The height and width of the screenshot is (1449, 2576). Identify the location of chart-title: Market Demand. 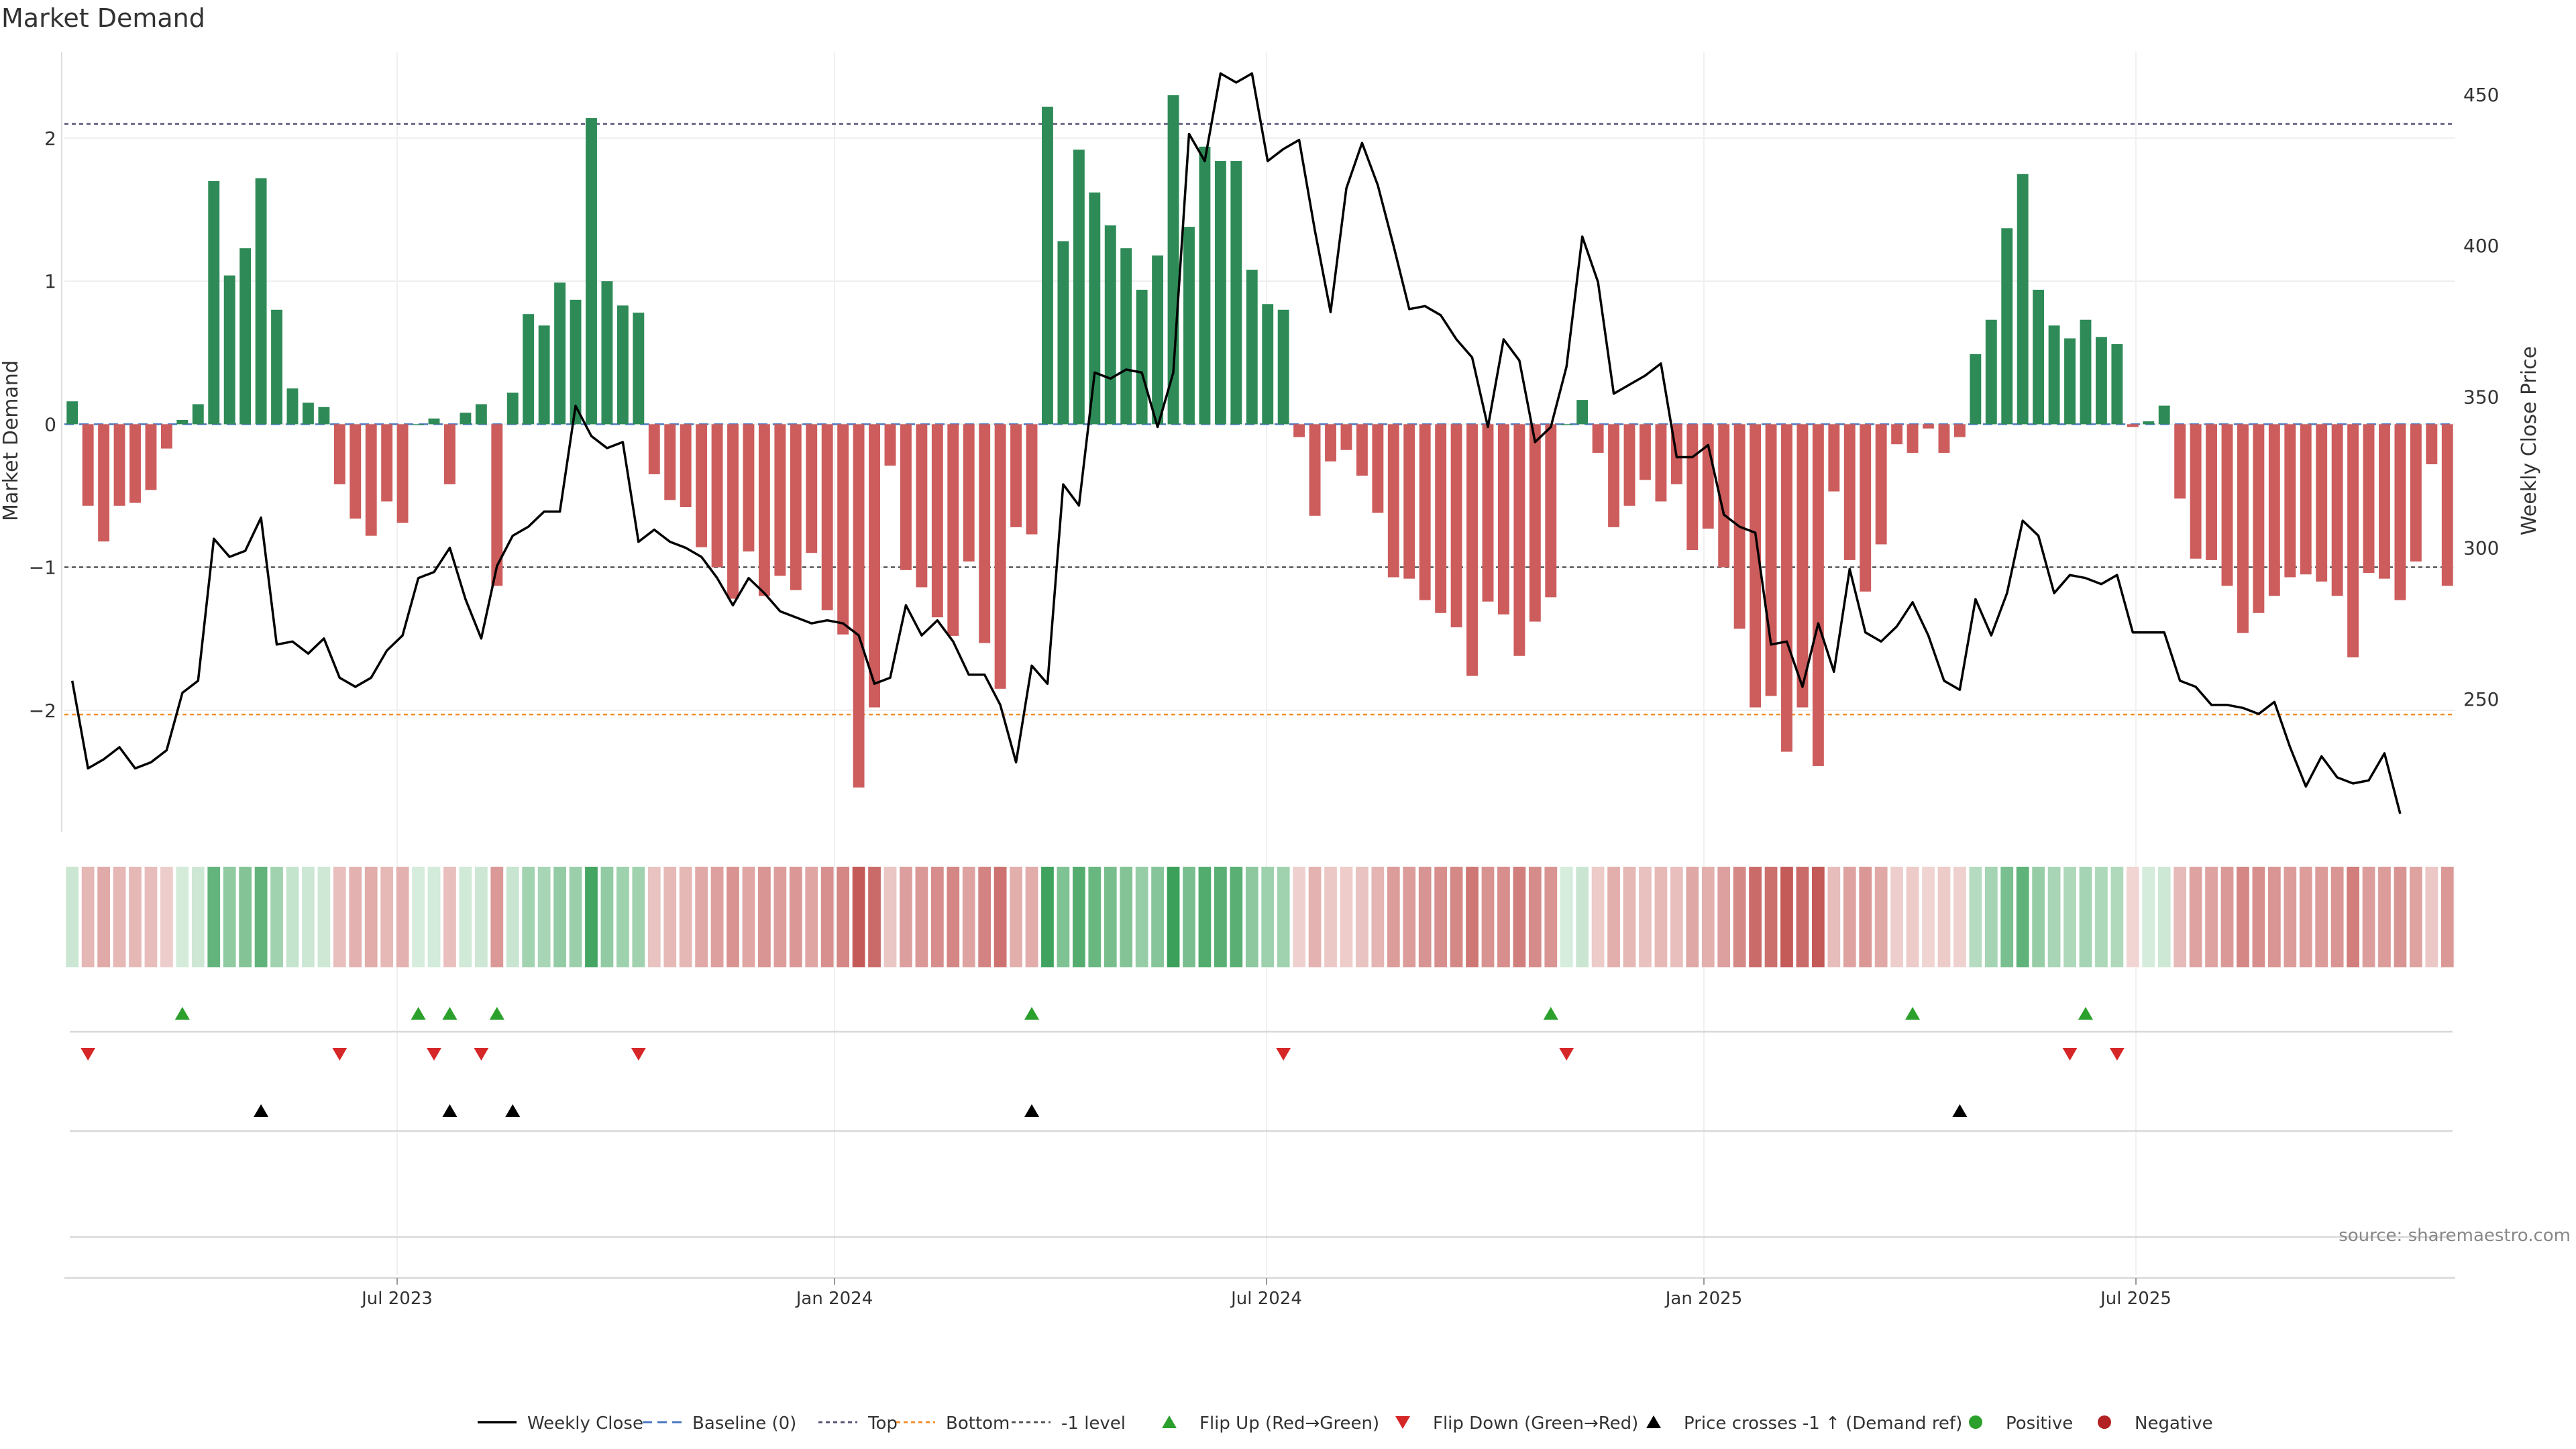
(103, 18).